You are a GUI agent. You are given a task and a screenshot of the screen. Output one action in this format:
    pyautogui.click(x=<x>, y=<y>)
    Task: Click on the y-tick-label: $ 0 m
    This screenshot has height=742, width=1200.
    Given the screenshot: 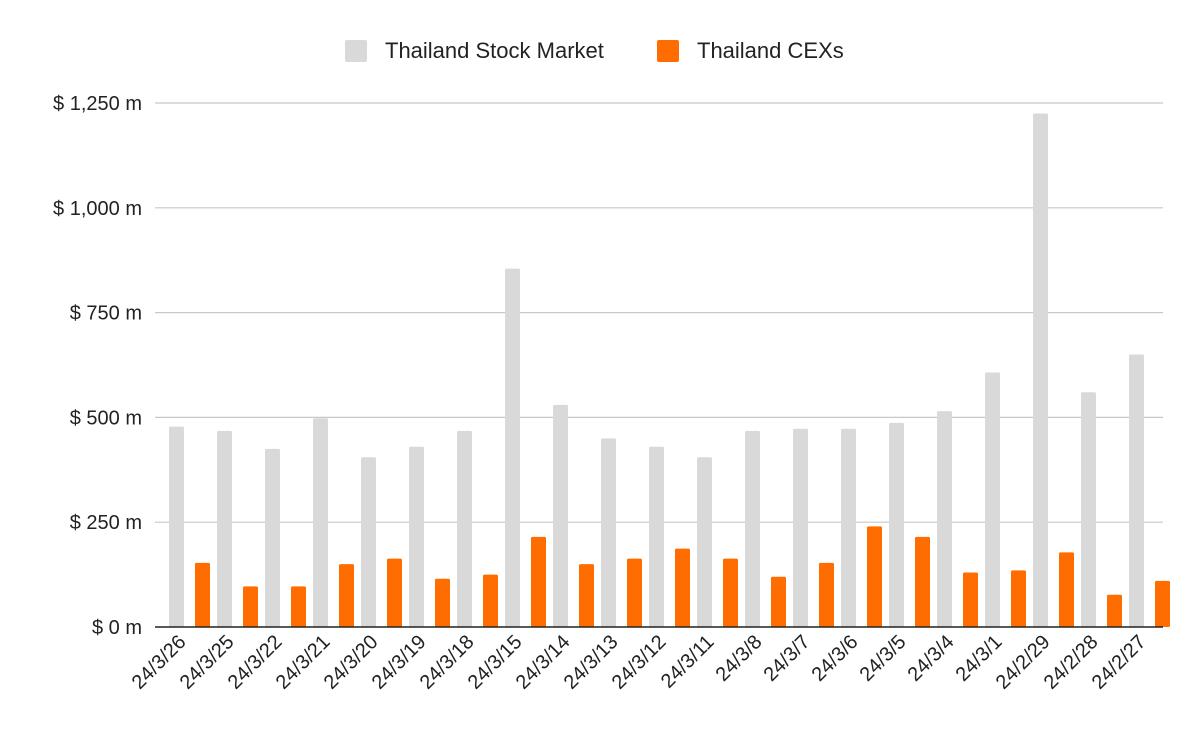 What is the action you would take?
    pyautogui.click(x=117, y=628)
    